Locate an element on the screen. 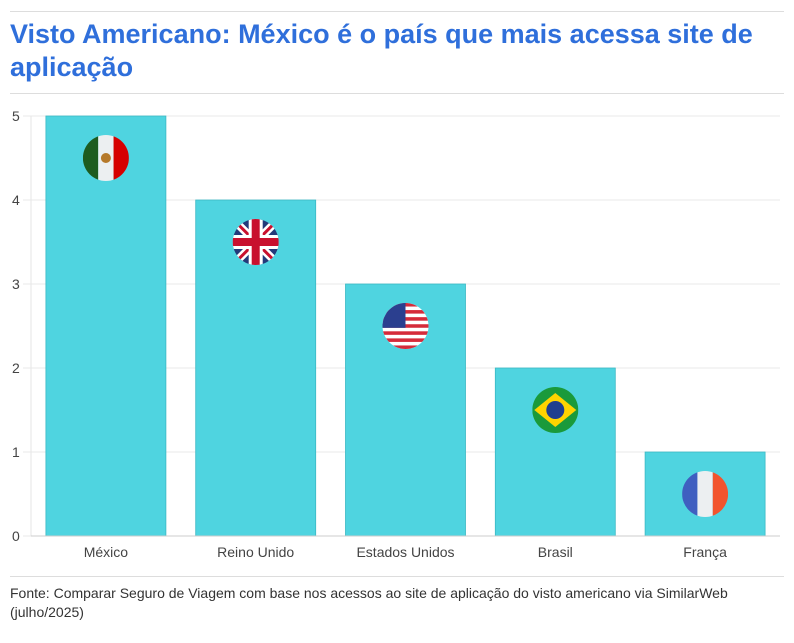 The height and width of the screenshot is (643, 794). x-tick-label: Estados Unidos is located at coordinates (405, 552).